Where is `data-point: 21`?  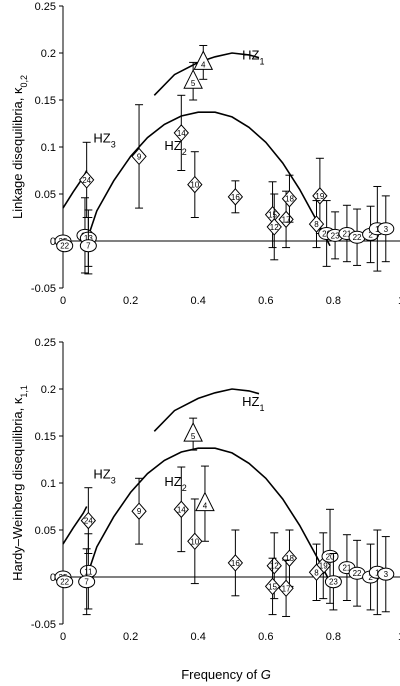
data-point: 21 is located at coordinates (347, 567).